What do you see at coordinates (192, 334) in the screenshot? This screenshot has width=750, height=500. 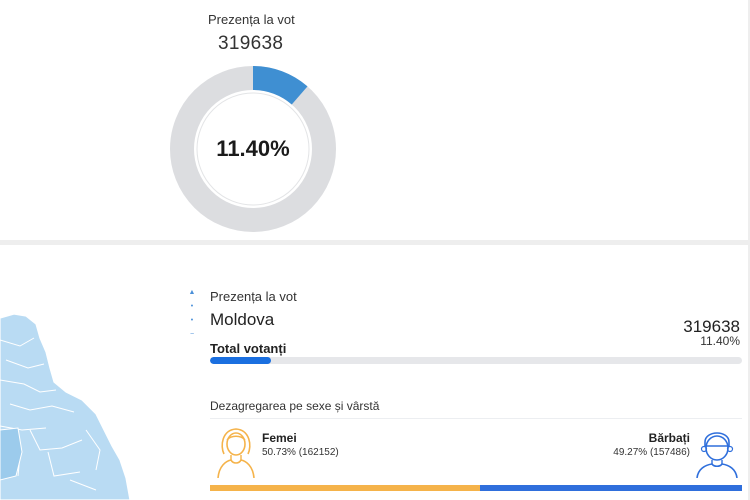 I see `zoom-minus-icon: −` at bounding box center [192, 334].